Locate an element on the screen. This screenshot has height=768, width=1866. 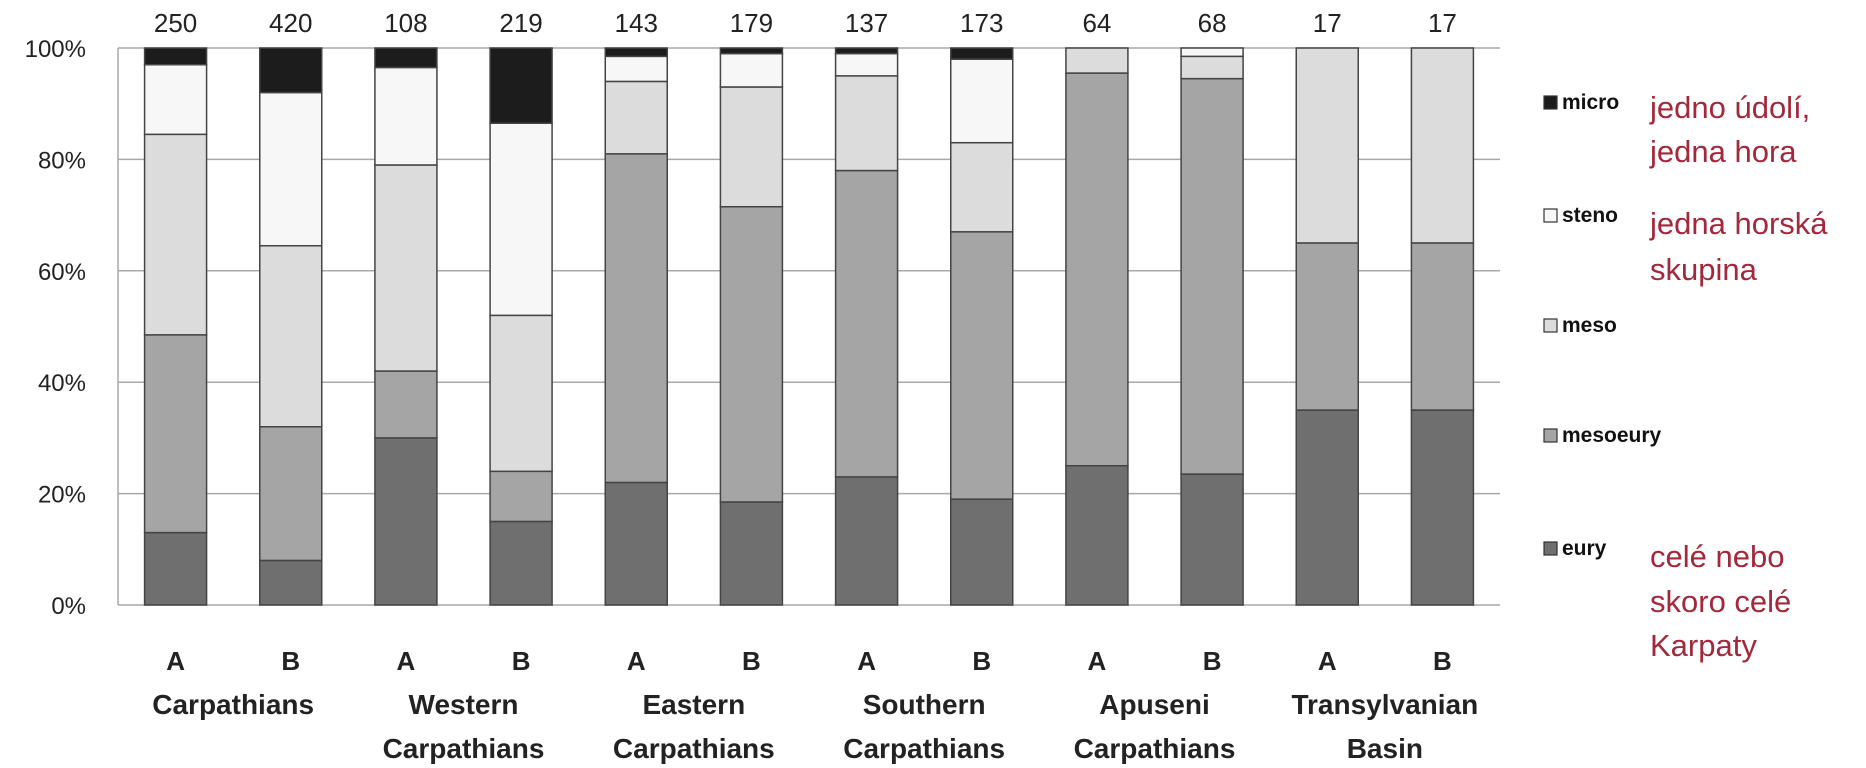
legend-swatch-micro is located at coordinates (1550, 102).